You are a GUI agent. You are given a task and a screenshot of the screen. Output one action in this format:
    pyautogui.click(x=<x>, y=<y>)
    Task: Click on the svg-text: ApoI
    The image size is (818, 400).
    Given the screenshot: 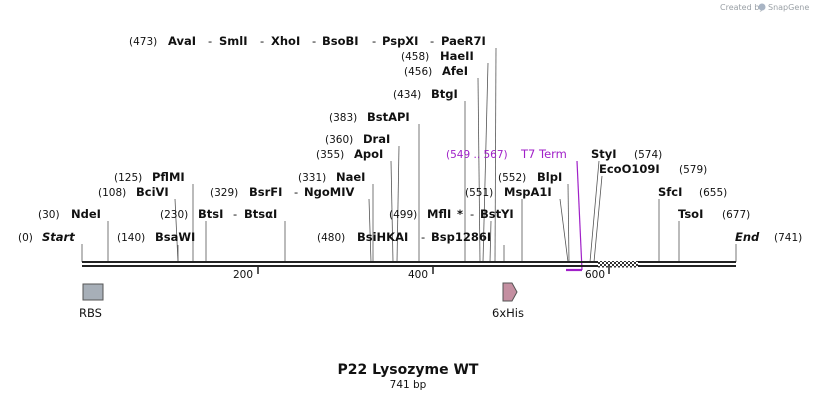 What is the action you would take?
    pyautogui.click(x=368, y=154)
    